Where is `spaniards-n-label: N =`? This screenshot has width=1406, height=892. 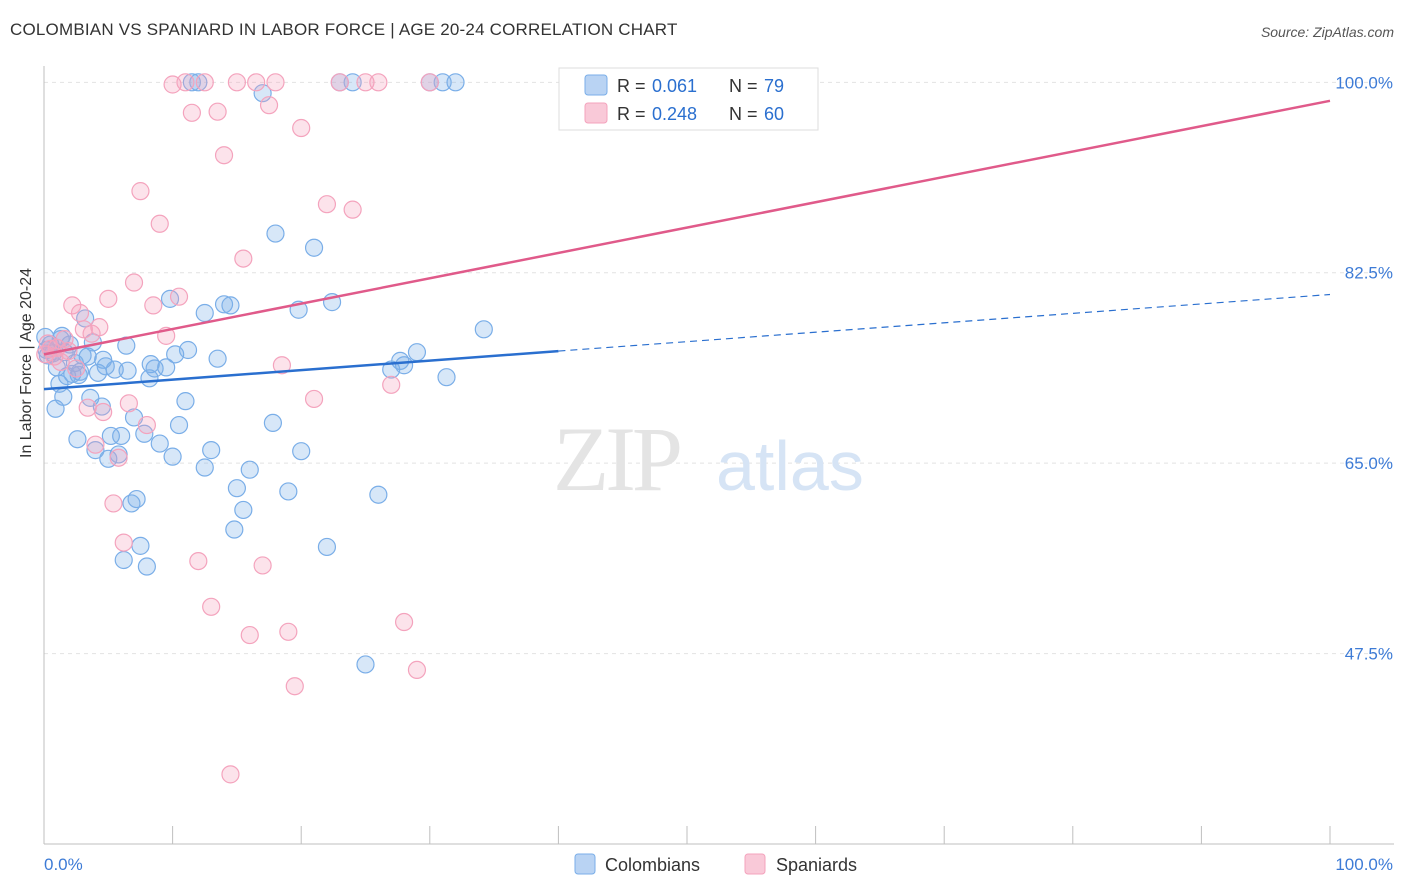
spaniards-n-label: N = is located at coordinates (743, 114).